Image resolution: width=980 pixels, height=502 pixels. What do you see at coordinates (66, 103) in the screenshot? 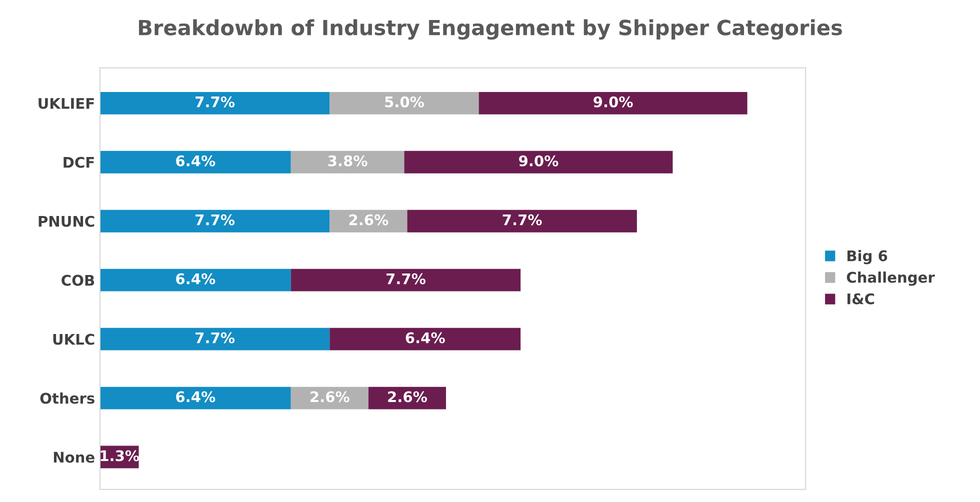
I see `y-tick-label: UKLIEF` at bounding box center [66, 103].